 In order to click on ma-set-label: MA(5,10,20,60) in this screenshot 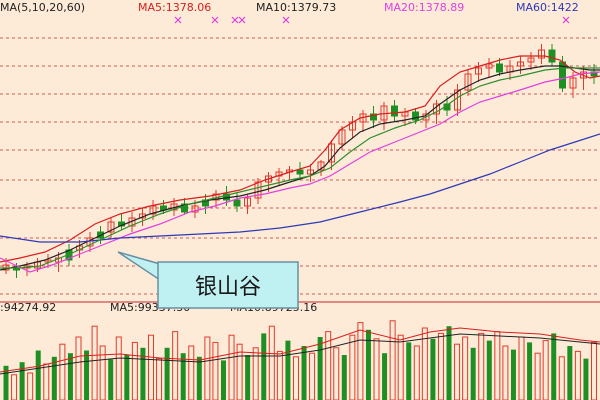, I will do `click(42, 7)`.